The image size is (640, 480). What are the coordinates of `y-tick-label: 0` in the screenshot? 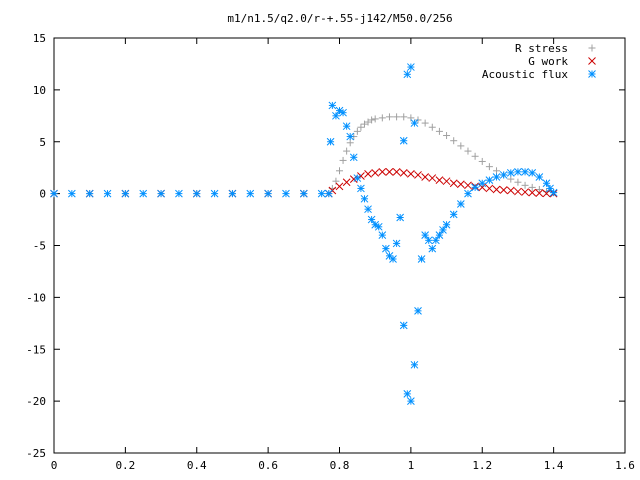 It's located at (42, 194).